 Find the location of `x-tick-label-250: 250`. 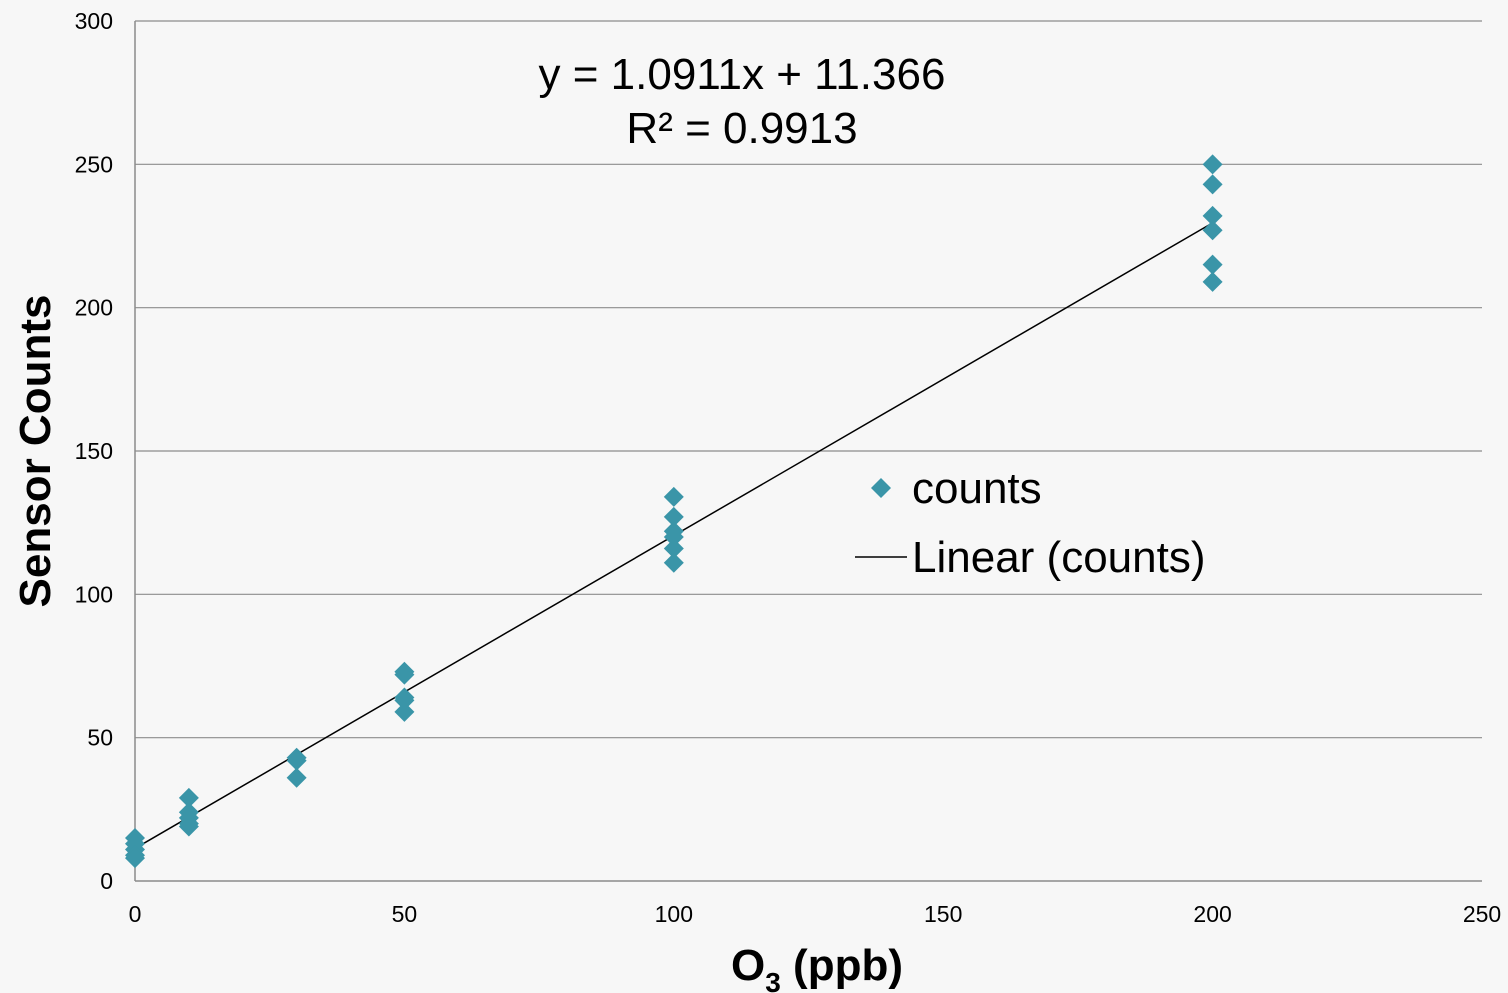

x-tick-label-250: 250 is located at coordinates (1482, 914).